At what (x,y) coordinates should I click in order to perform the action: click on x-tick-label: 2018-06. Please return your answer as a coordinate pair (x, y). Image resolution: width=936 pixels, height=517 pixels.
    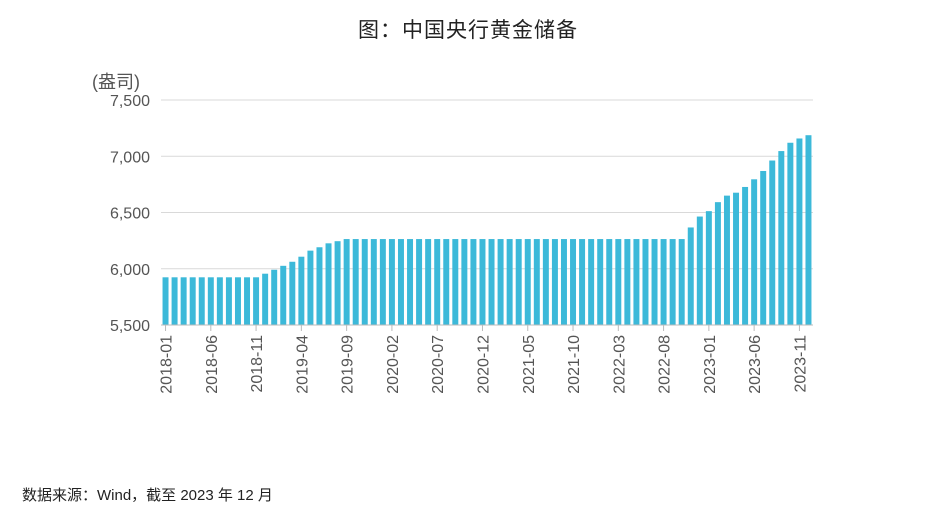
    Looking at the image, I should click on (212, 364).